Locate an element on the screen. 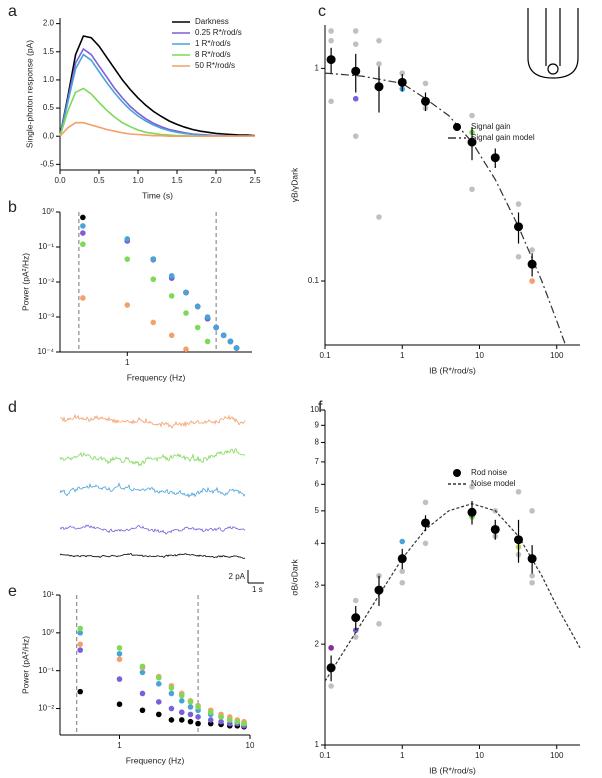 The image size is (602, 778). x-tick-label: 1.5 is located at coordinates (177, 180).